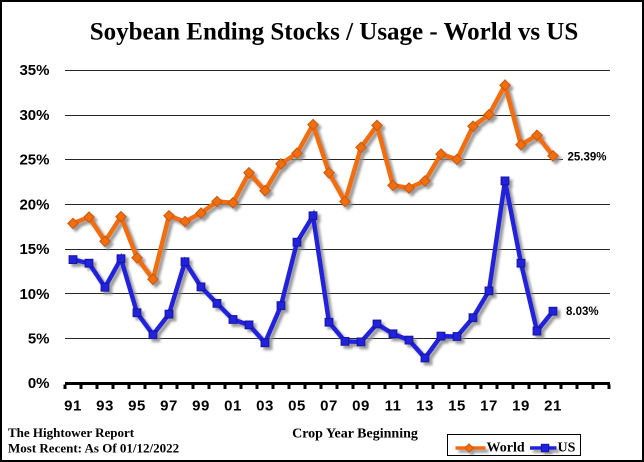  What do you see at coordinates (169, 406) in the screenshot?
I see `svg-text: 97` at bounding box center [169, 406].